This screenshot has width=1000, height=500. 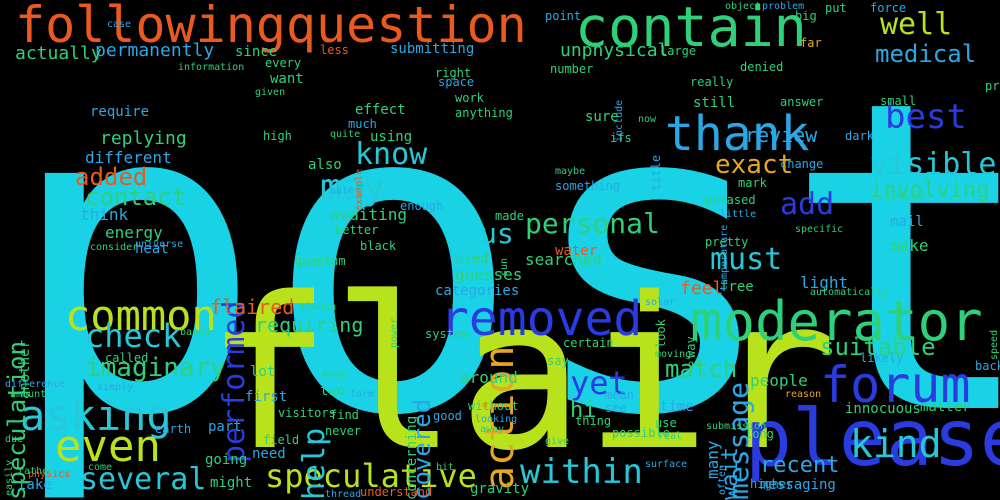 I want to click on cloud-word: different, so click(x=128, y=157).